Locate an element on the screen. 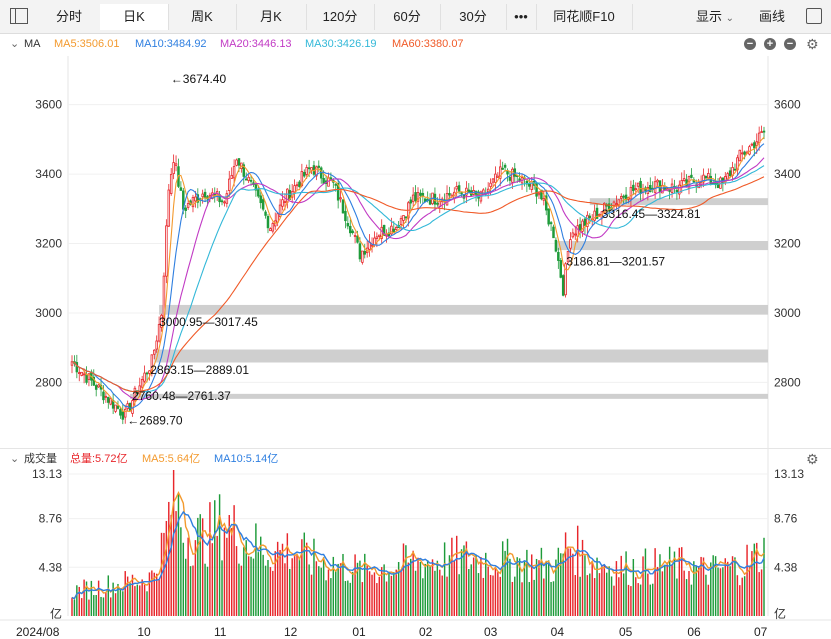  tab-daily-k: 日K is located at coordinates (134, 17).